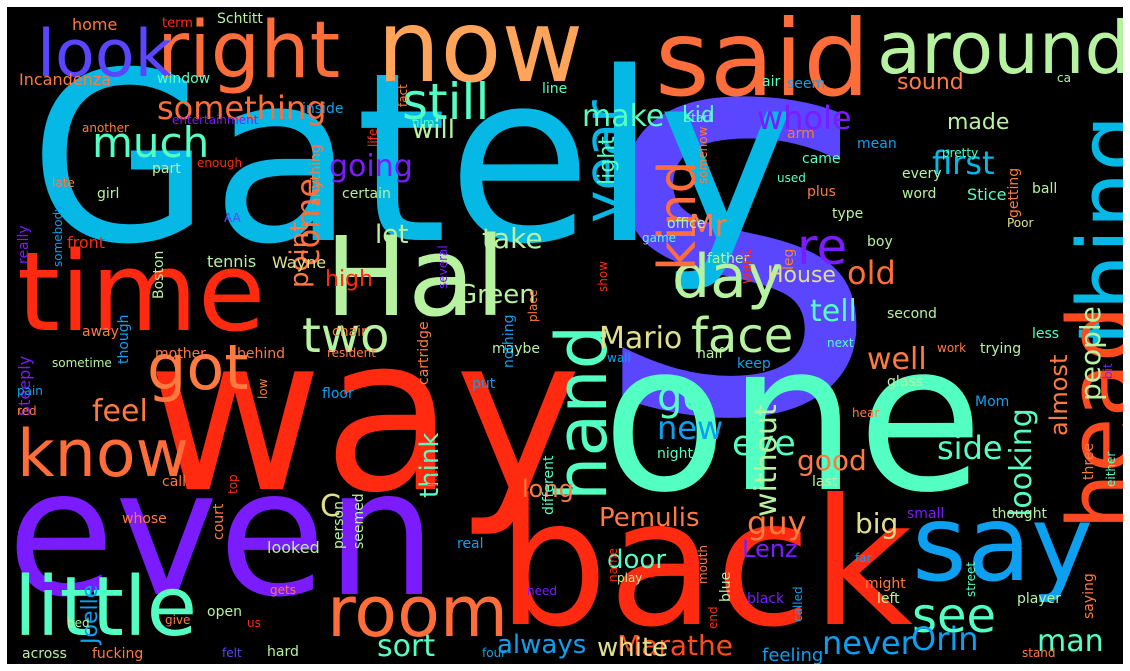  Describe the element at coordinates (764, 444) in the screenshot. I see `word-eye: eye` at that location.